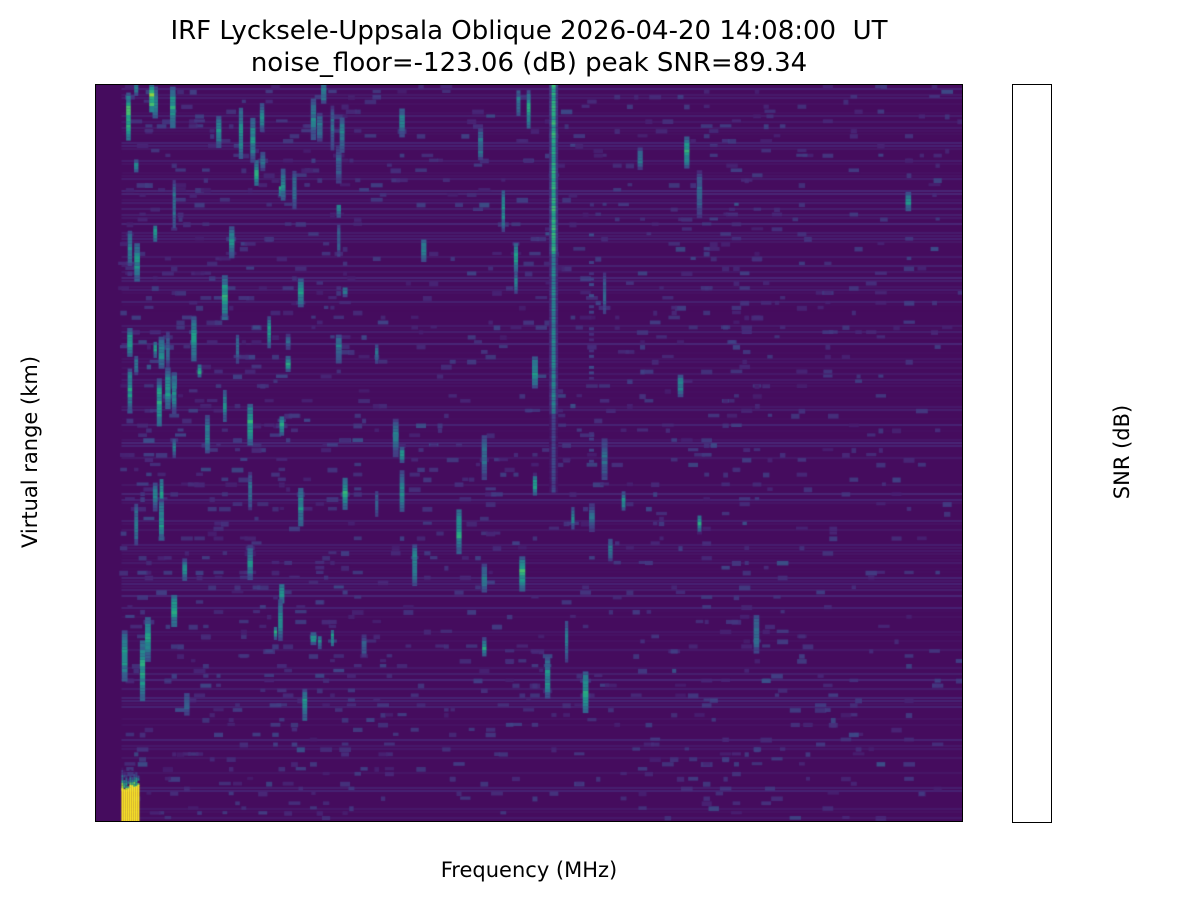  I want to click on colorbar, so click(1032, 453).